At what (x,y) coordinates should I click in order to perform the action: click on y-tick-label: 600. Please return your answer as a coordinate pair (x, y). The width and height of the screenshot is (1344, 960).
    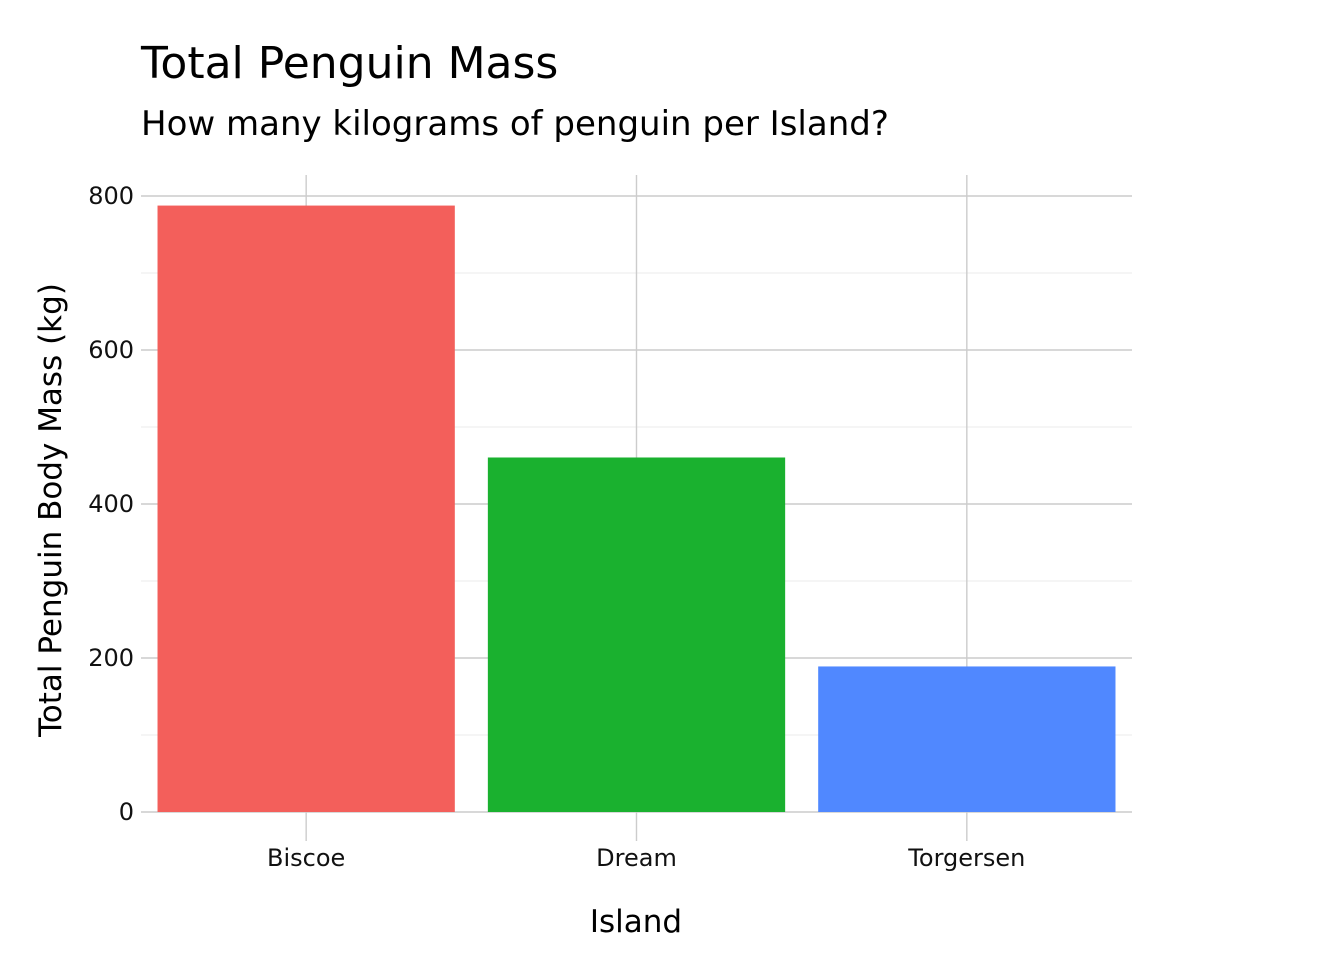
    Looking at the image, I should click on (111, 350).